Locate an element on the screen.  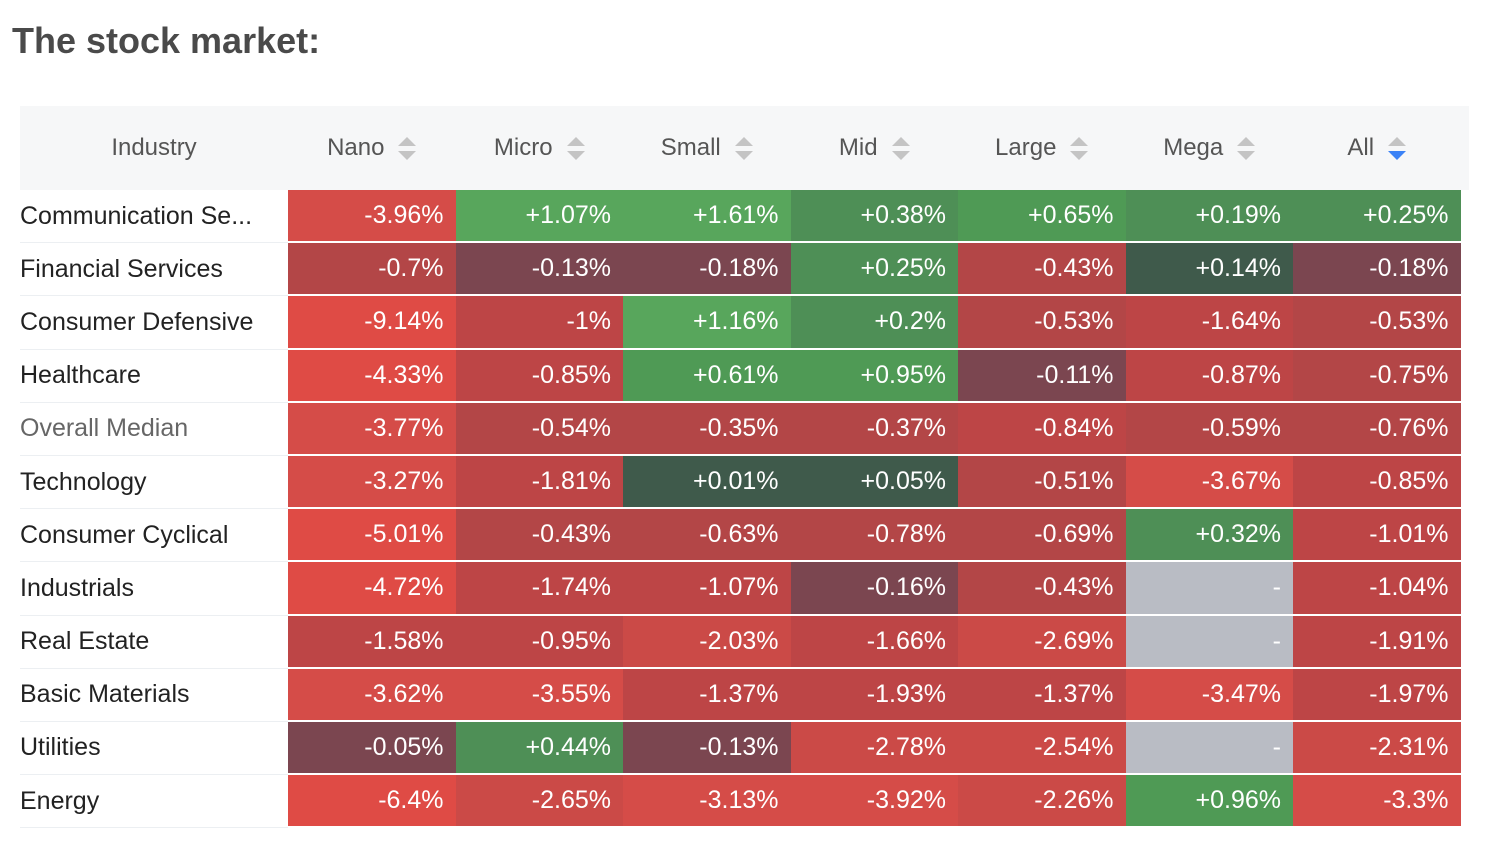
heatmap-cell: -9.14% is located at coordinates (372, 323).